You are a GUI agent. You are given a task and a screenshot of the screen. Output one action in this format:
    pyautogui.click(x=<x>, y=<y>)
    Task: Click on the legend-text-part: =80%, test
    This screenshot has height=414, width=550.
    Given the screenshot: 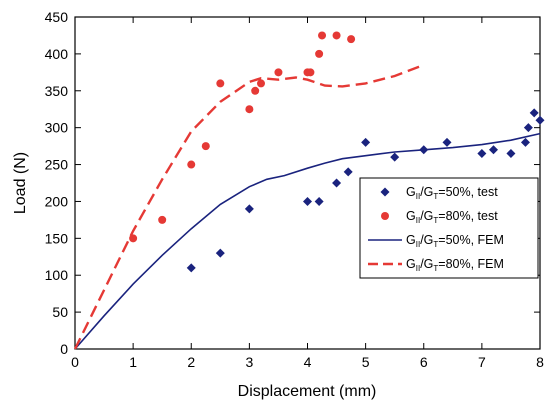 What is the action you would take?
    pyautogui.click(x=468, y=216)
    